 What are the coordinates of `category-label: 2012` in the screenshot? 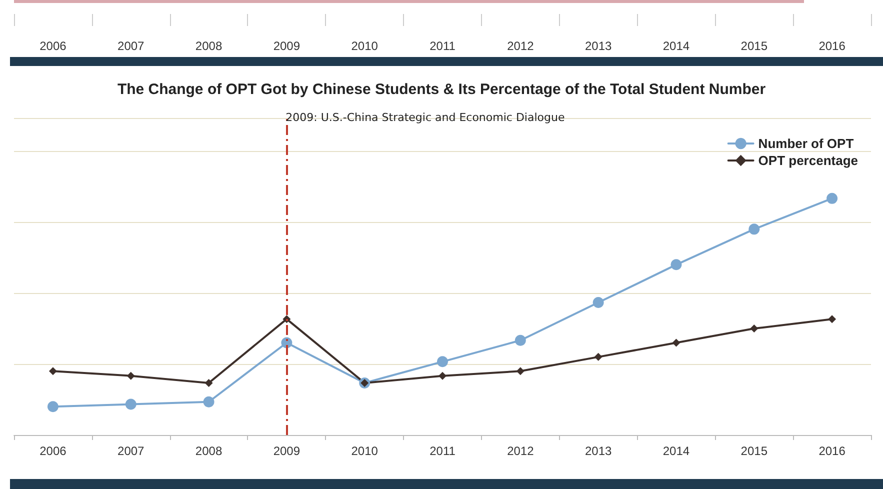 It's located at (520, 46).